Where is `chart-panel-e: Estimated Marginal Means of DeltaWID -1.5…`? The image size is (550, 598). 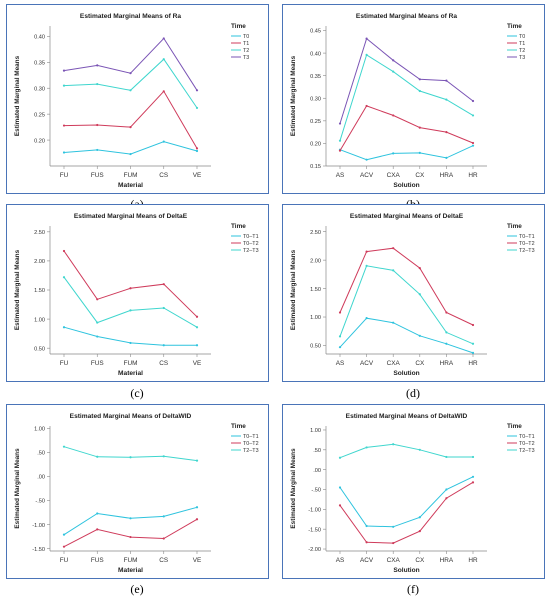
chart-panel-e: Estimated Marginal Means of DeltaWID -1.5… is located at coordinates (137, 491).